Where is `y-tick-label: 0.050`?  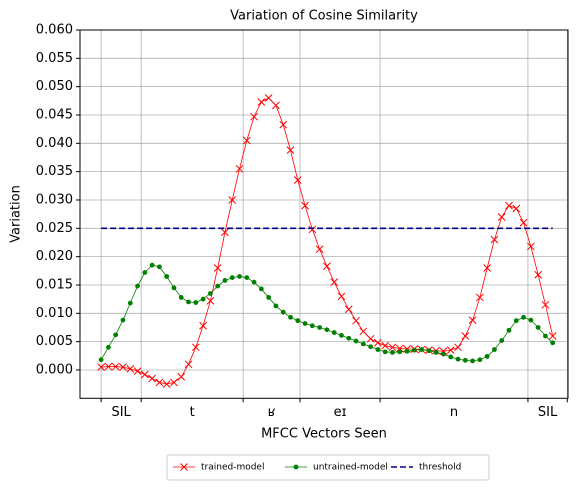 y-tick-label: 0.050 is located at coordinates (54, 86).